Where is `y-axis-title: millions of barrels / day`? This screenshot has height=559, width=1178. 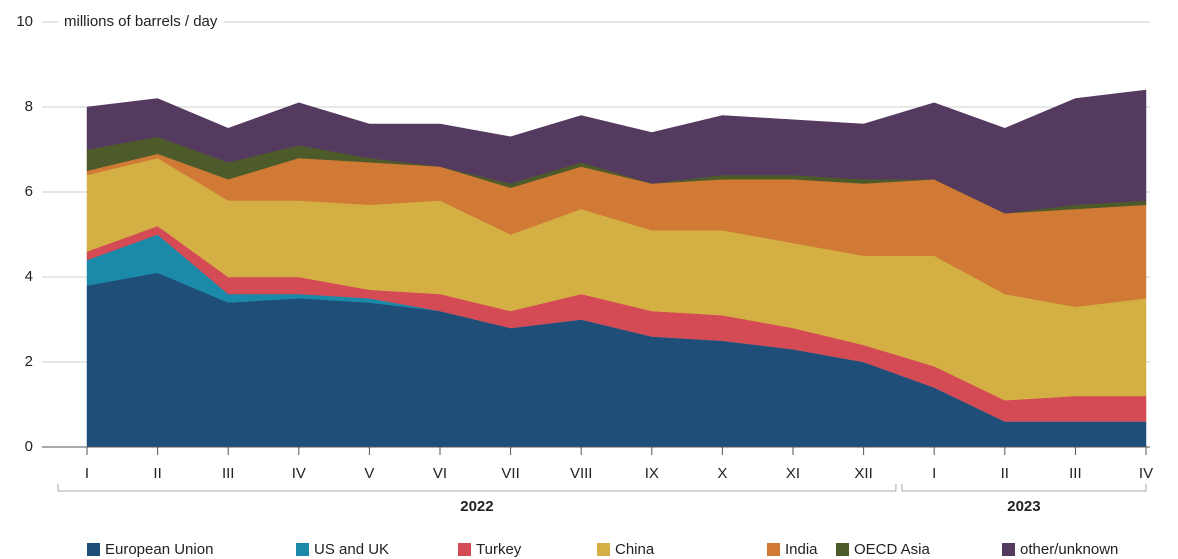
y-axis-title: millions of barrels / day is located at coordinates (141, 21).